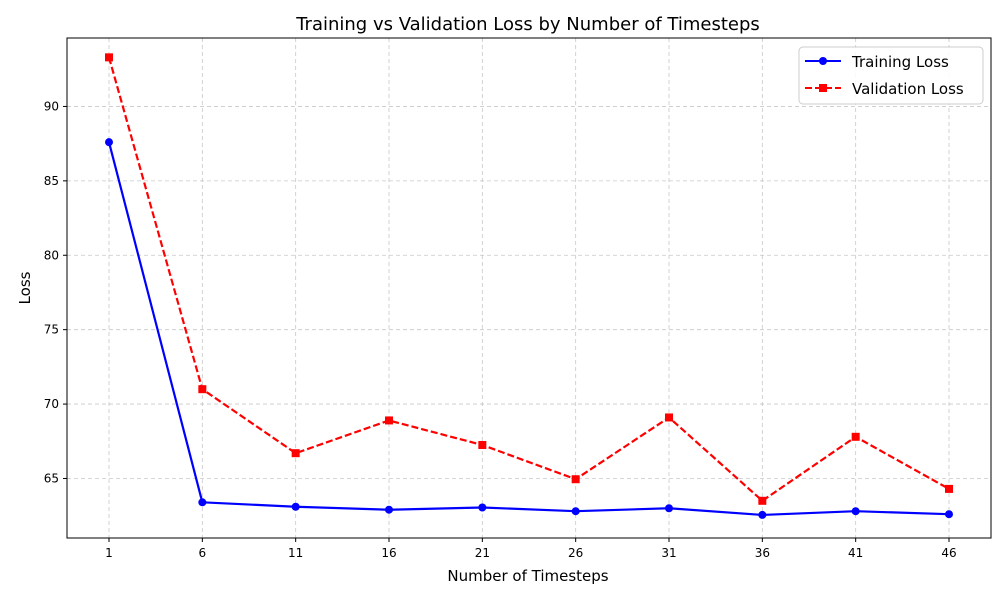  What do you see at coordinates (908, 89) in the screenshot?
I see `legend-validation-label: Validation Loss` at bounding box center [908, 89].